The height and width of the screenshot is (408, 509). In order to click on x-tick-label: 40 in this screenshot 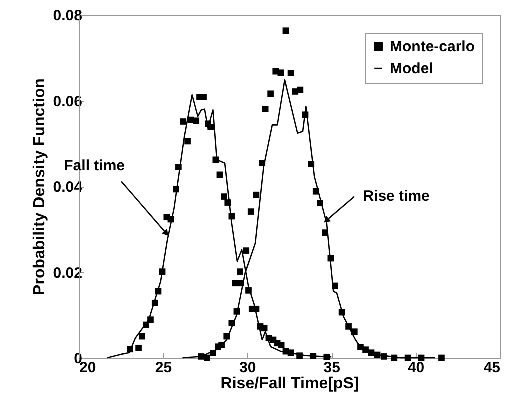, I will do `click(416, 368)`.